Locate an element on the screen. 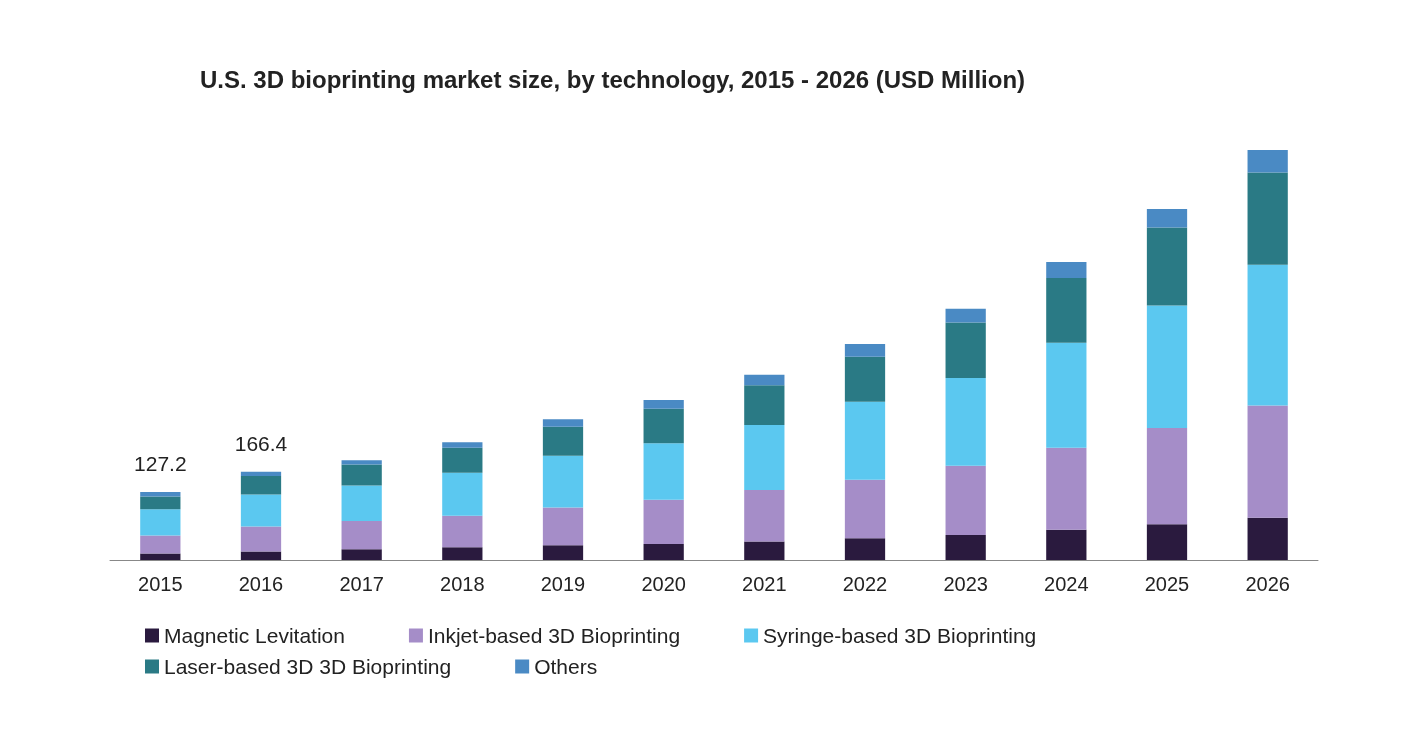  x-tick-label: 2025 is located at coordinates (1167, 584).